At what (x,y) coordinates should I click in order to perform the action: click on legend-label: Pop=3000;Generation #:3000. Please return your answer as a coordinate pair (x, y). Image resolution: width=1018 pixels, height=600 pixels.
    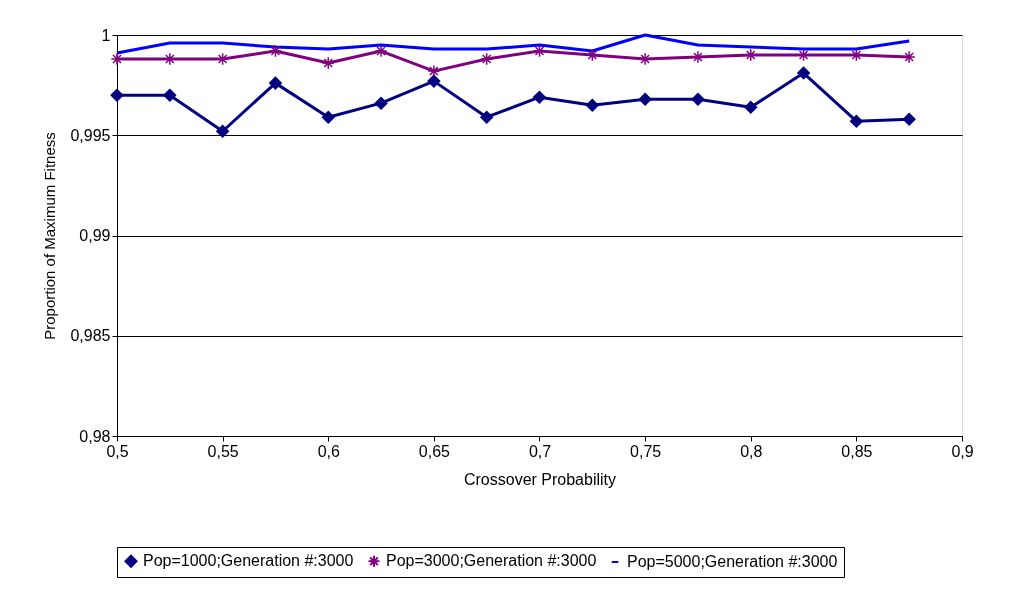
    Looking at the image, I should click on (491, 561).